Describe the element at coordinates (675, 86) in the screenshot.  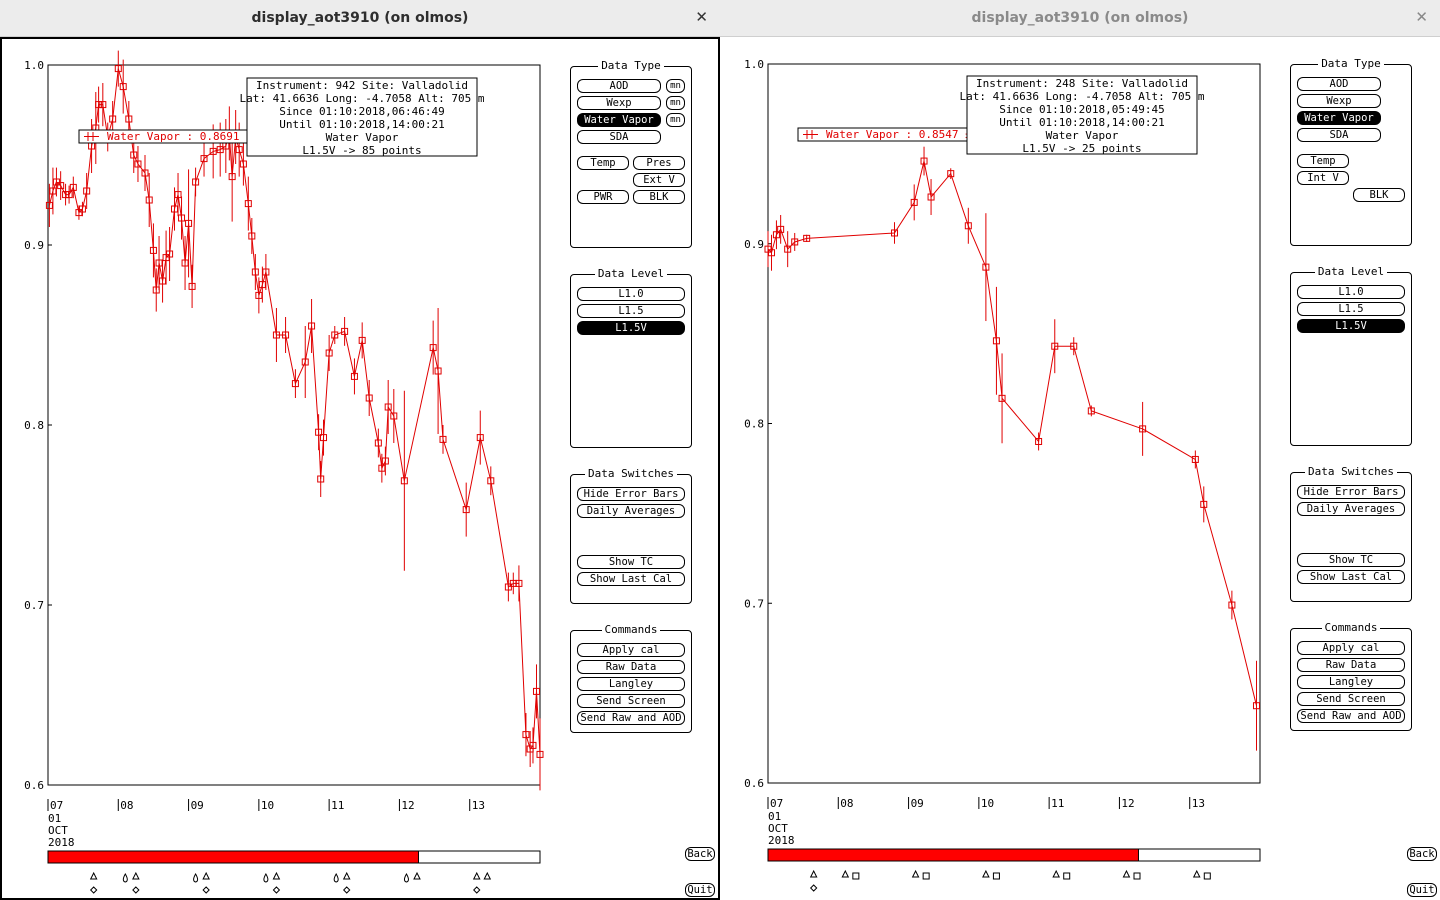
I see `aod-mn-button: mn` at that location.